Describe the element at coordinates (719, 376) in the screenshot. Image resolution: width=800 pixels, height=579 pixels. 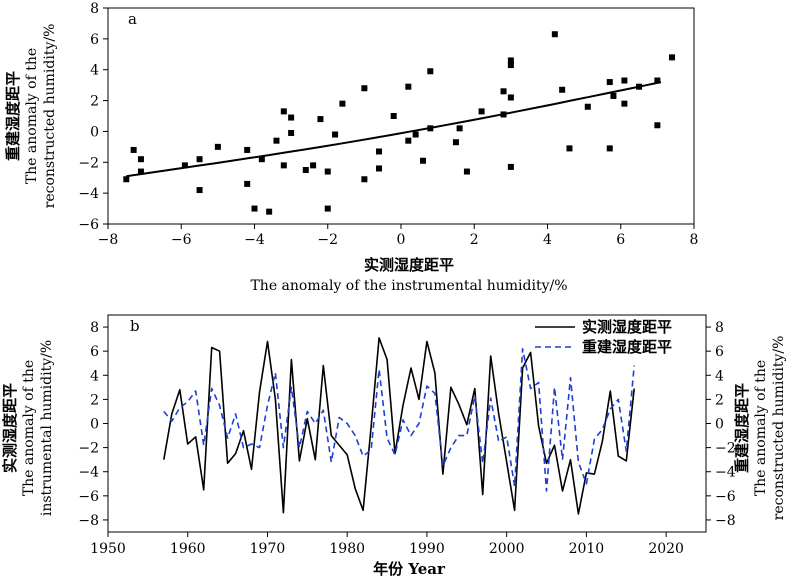
I see `y-right-tick-label: 4` at that location.